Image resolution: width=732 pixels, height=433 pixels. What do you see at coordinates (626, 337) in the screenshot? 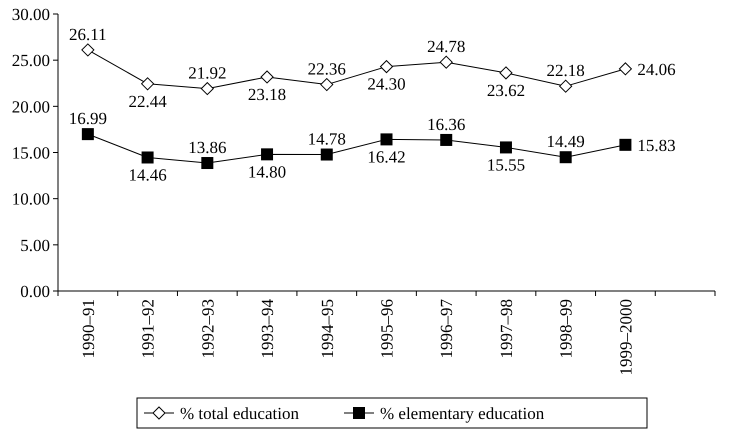
I see `x-tick-label: 1999–2000` at bounding box center [626, 337].